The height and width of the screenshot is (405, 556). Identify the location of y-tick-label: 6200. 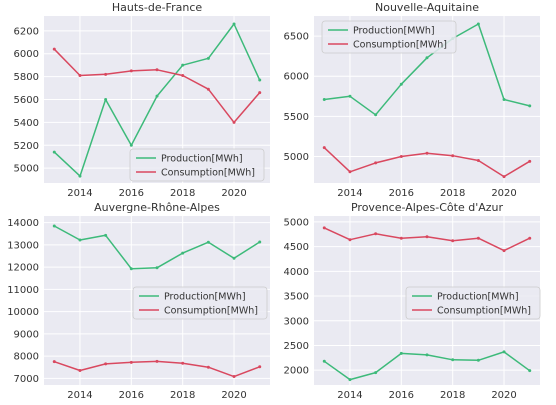
(26, 31).